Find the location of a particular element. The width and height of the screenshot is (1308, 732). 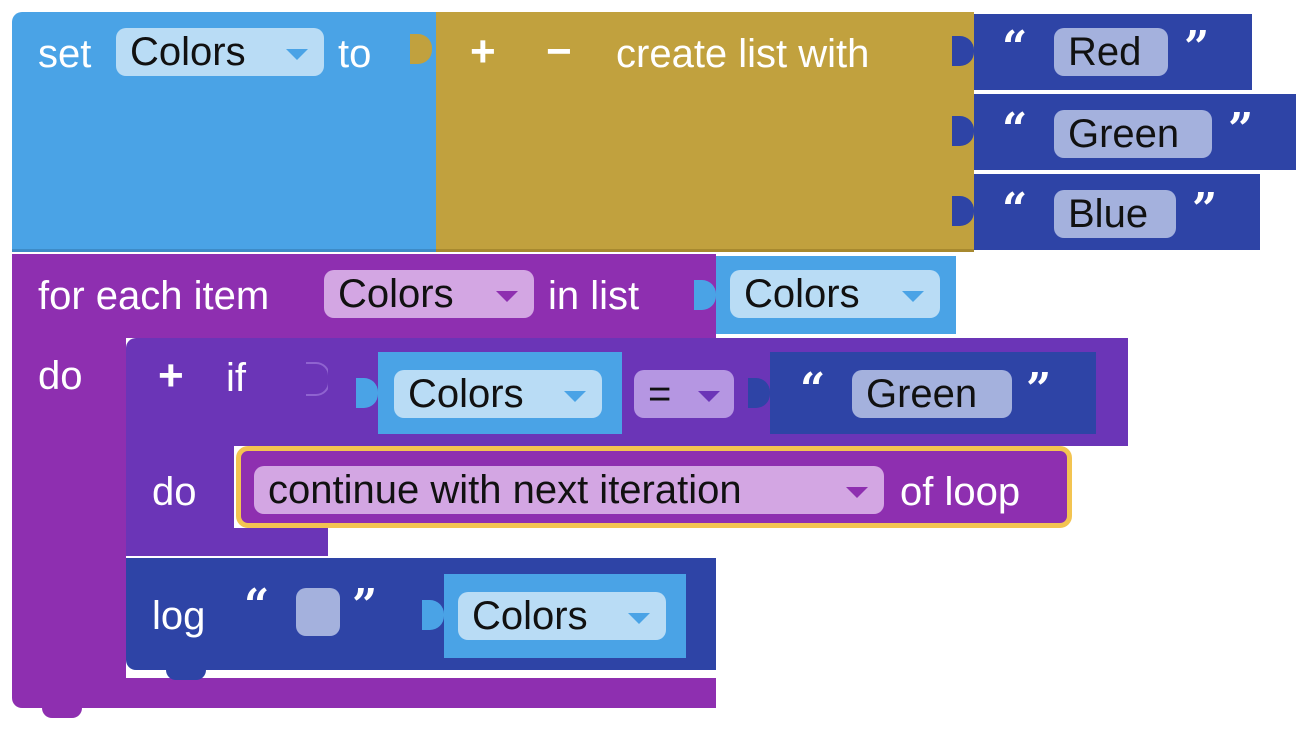

continue-mode-dropdown: continue with next iteration is located at coordinates (569, 490).